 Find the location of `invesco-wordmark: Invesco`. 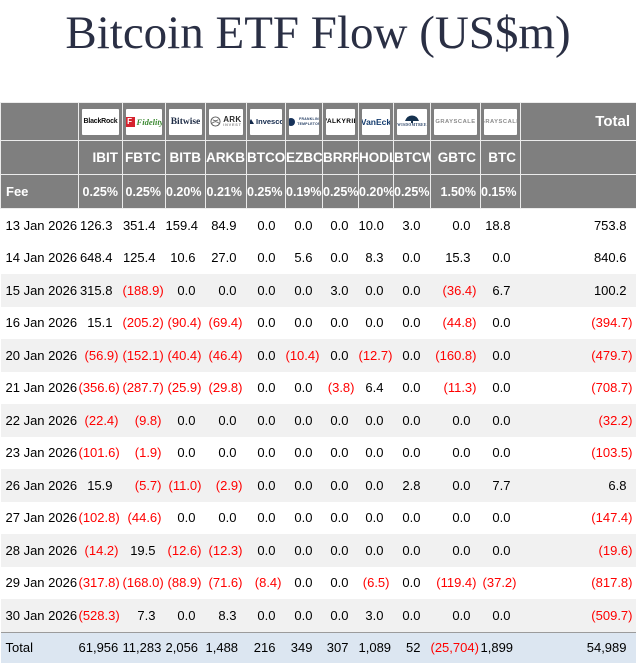

invesco-wordmark: Invesco is located at coordinates (269, 121).